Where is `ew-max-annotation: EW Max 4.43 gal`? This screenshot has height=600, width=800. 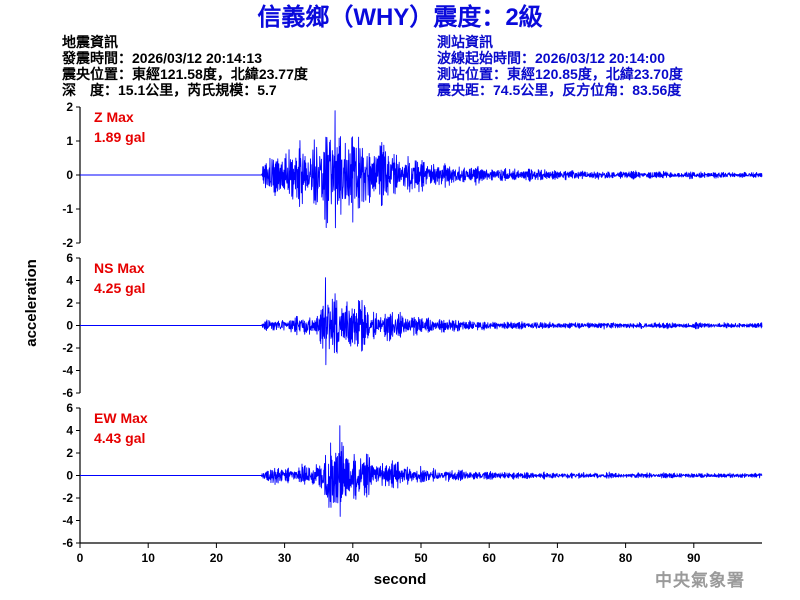
ew-max-annotation: EW Max 4.43 gal is located at coordinates (121, 428).